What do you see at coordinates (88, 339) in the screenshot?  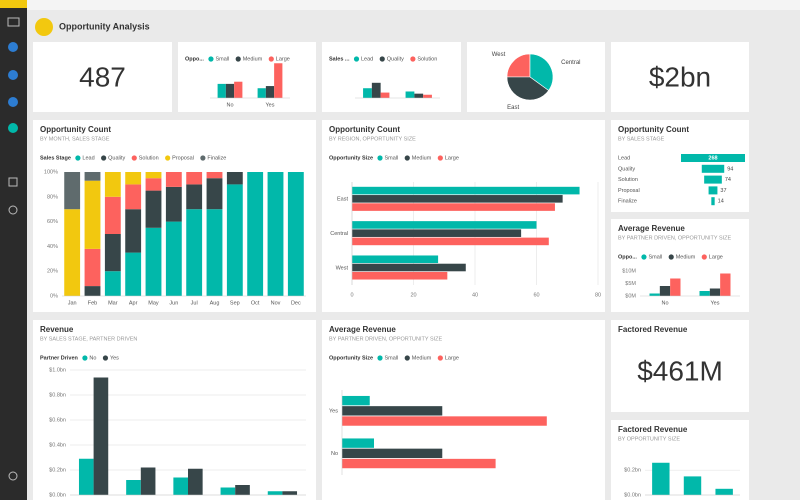 I see `tile-subtitle: BY SALES STAGE, PARTNER DRIVEN` at bounding box center [88, 339].